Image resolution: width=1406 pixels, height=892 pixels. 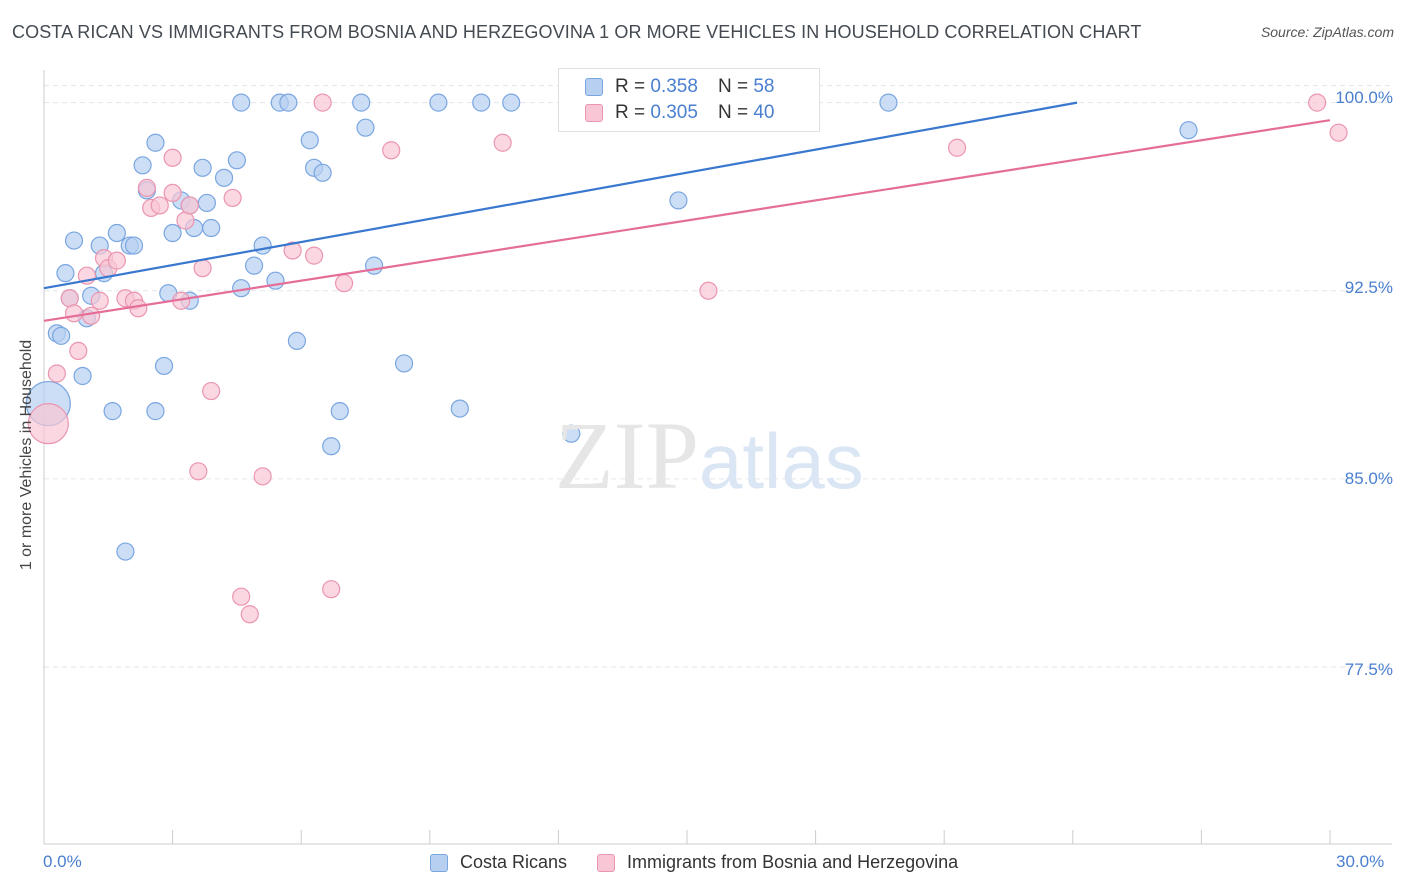 I want to click on y-tick-label: 77.5%, so click(x=1368, y=669).